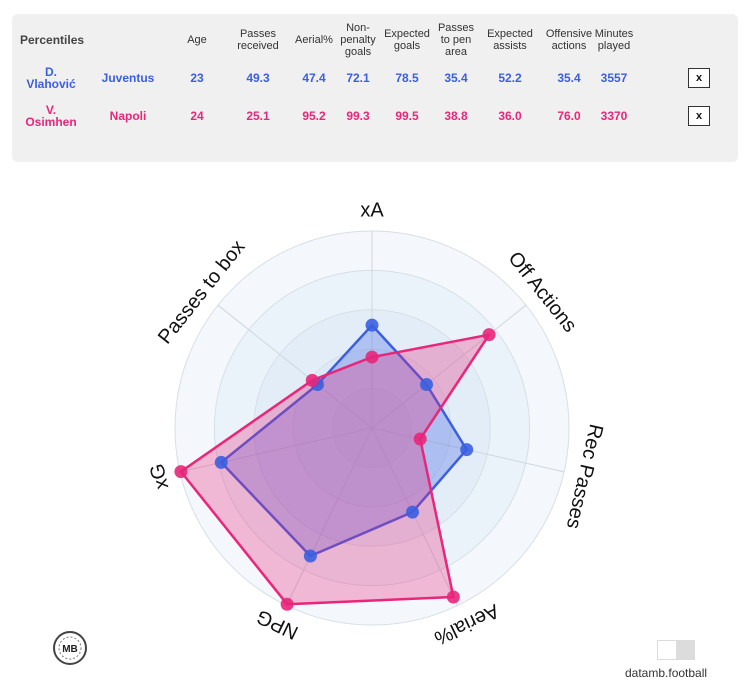 The height and width of the screenshot is (686, 748). What do you see at coordinates (510, 78) in the screenshot?
I see `stat-cell: 52.2` at bounding box center [510, 78].